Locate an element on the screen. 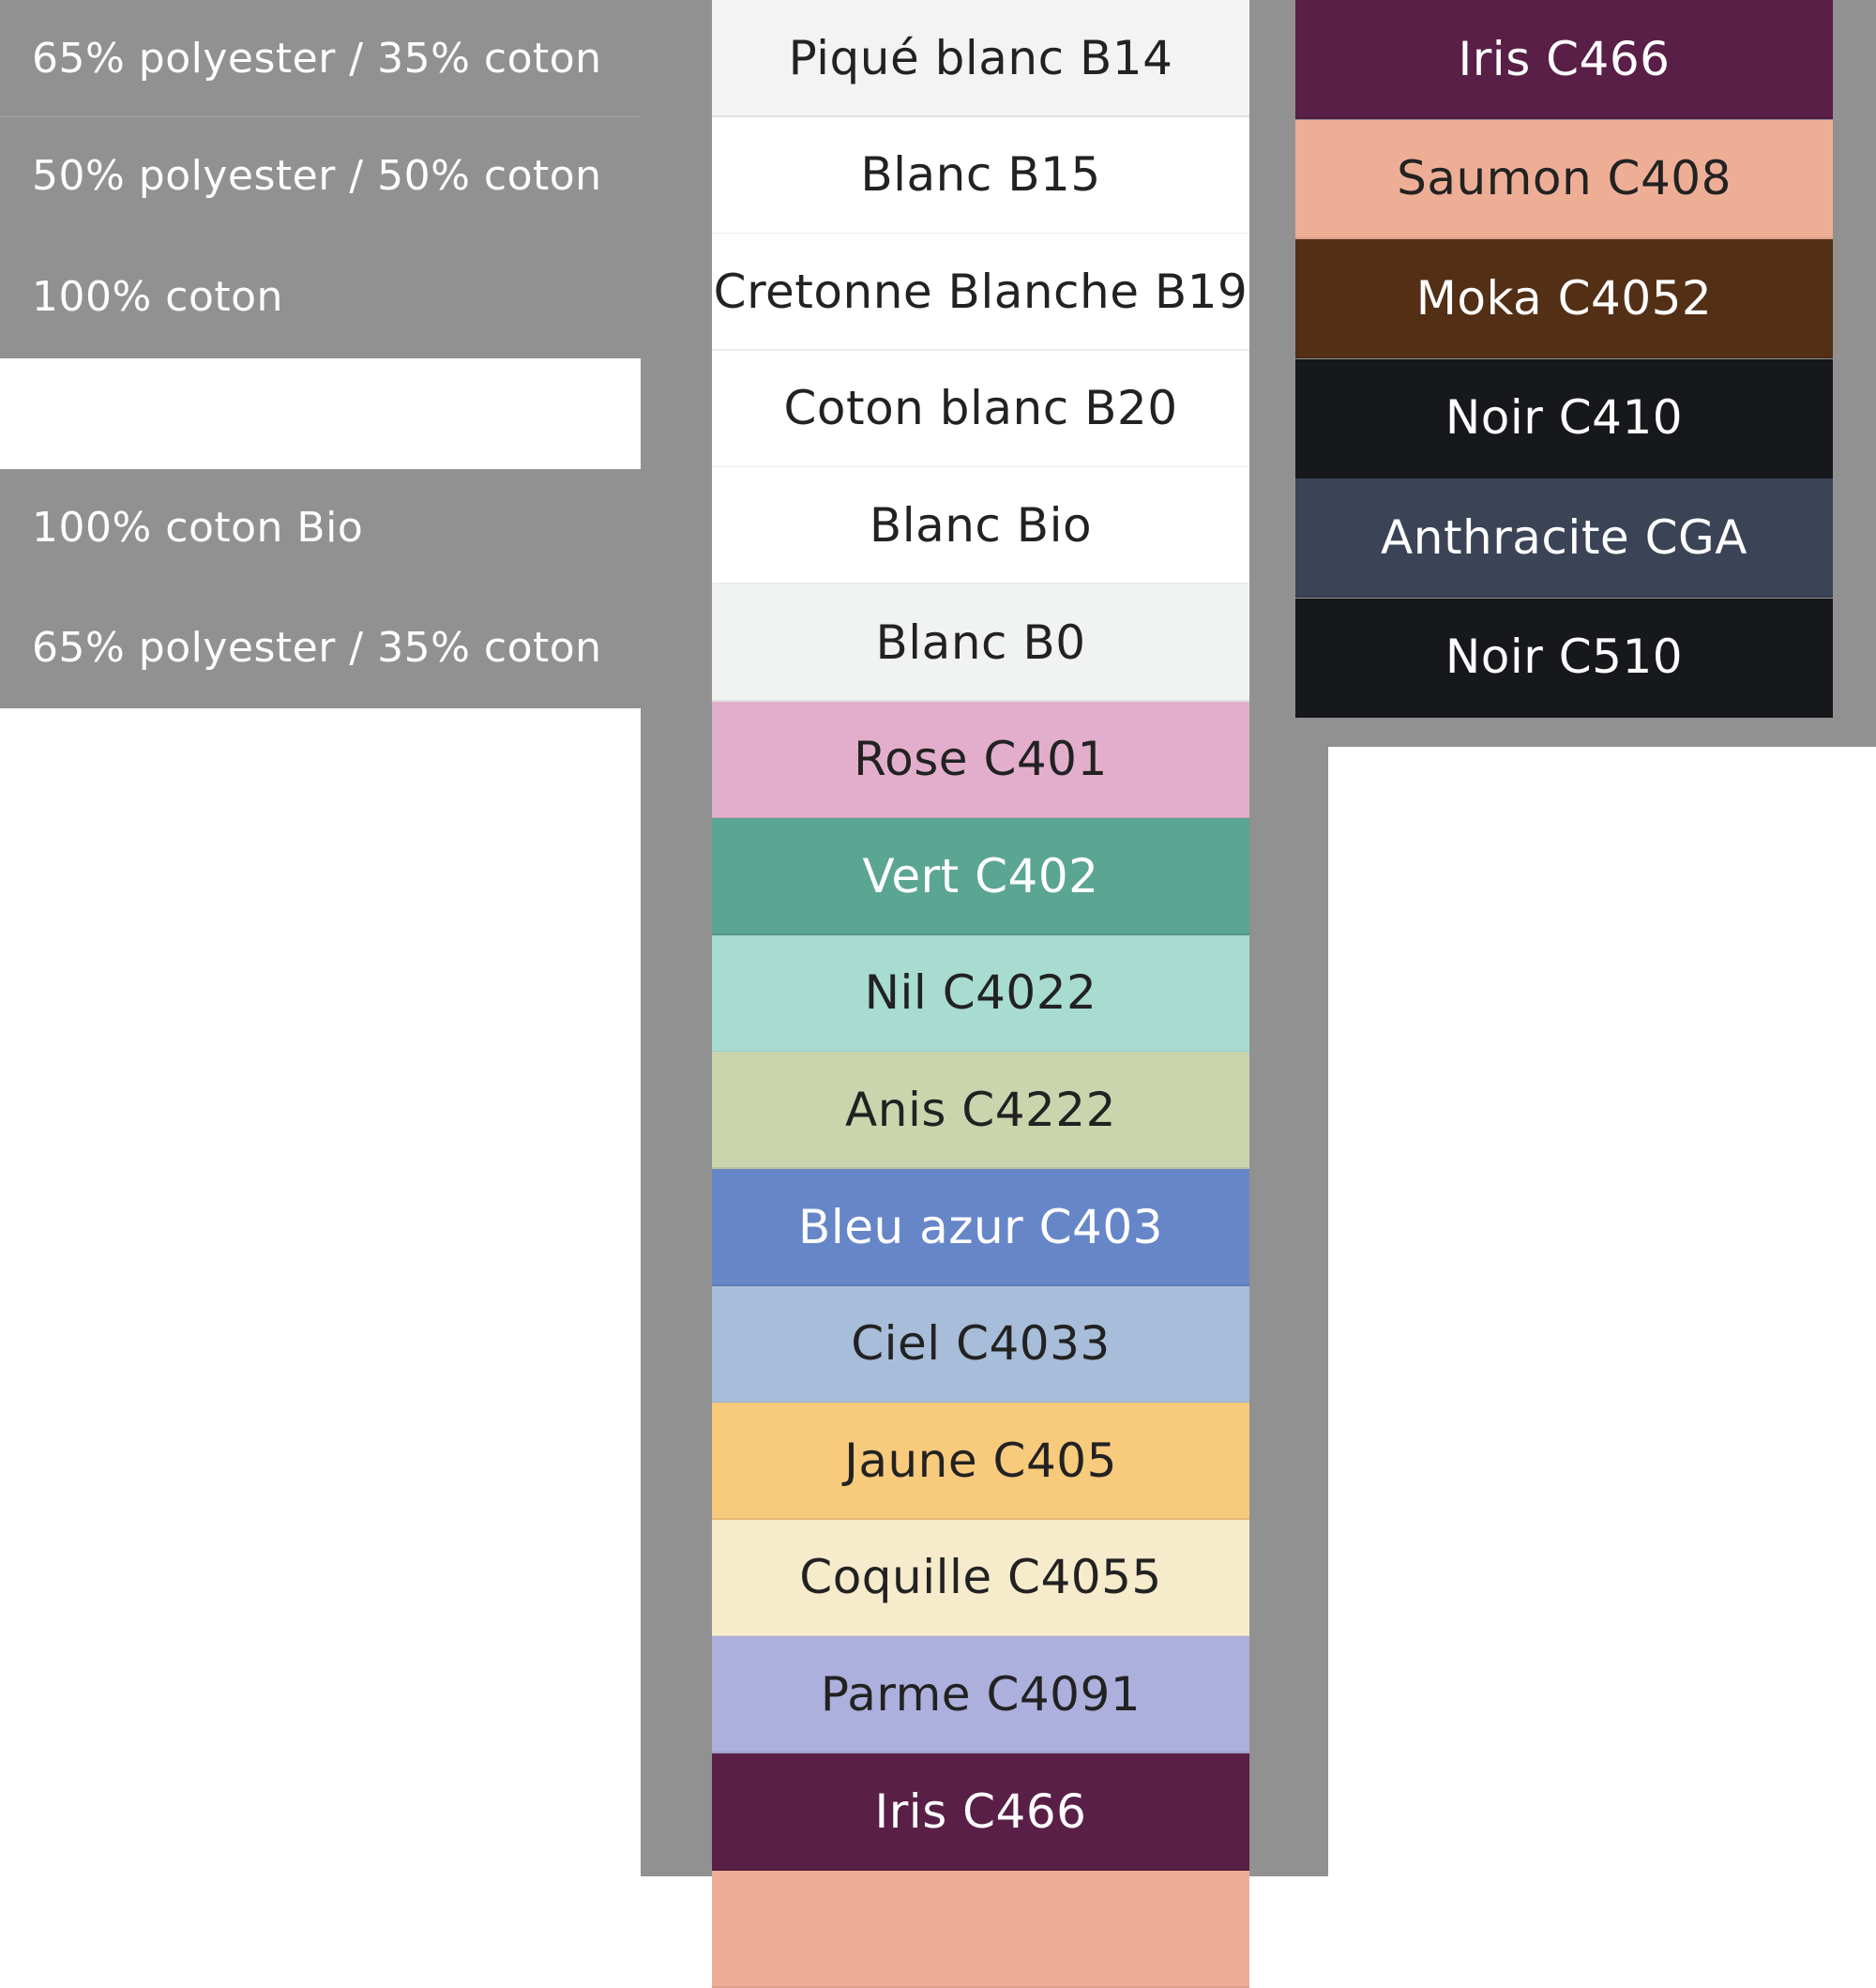  composition-item: 100% coton is located at coordinates (320, 296).